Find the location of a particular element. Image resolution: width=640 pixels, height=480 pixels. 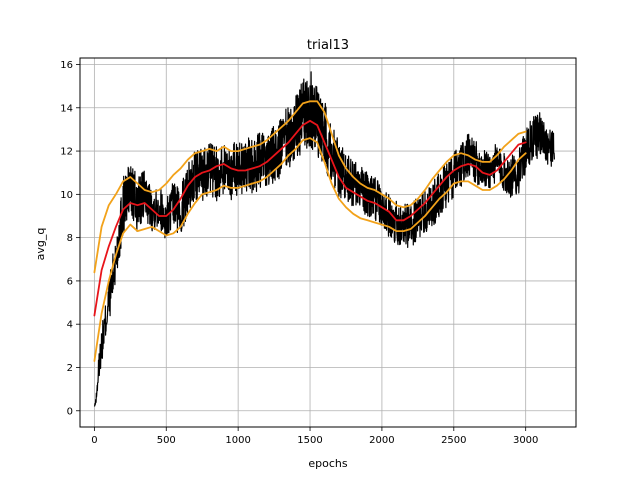

y-tick-label: 6 is located at coordinates (70, 281).